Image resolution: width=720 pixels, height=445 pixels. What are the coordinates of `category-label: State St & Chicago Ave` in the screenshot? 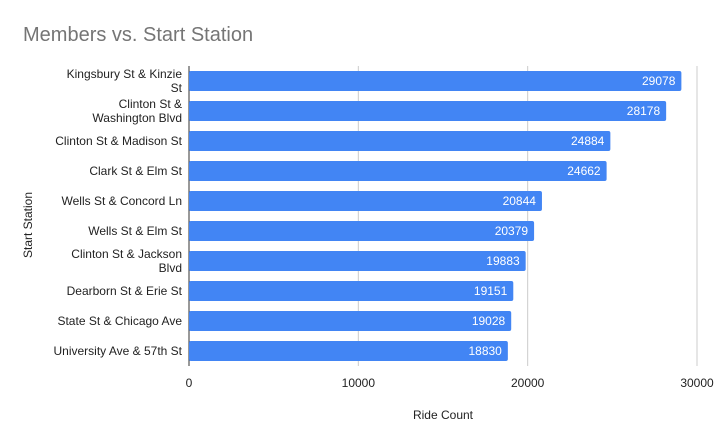 It's located at (119, 321).